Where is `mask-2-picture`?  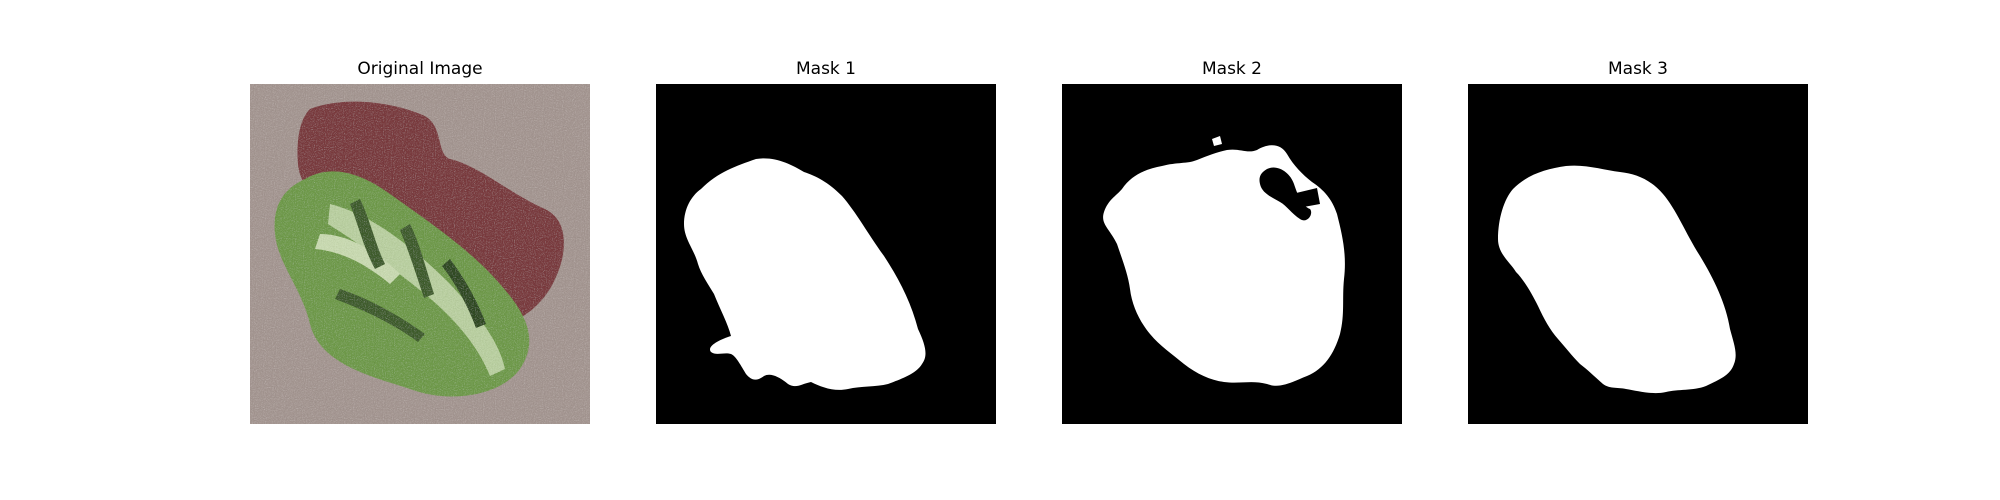
mask-2-picture is located at coordinates (1232, 254).